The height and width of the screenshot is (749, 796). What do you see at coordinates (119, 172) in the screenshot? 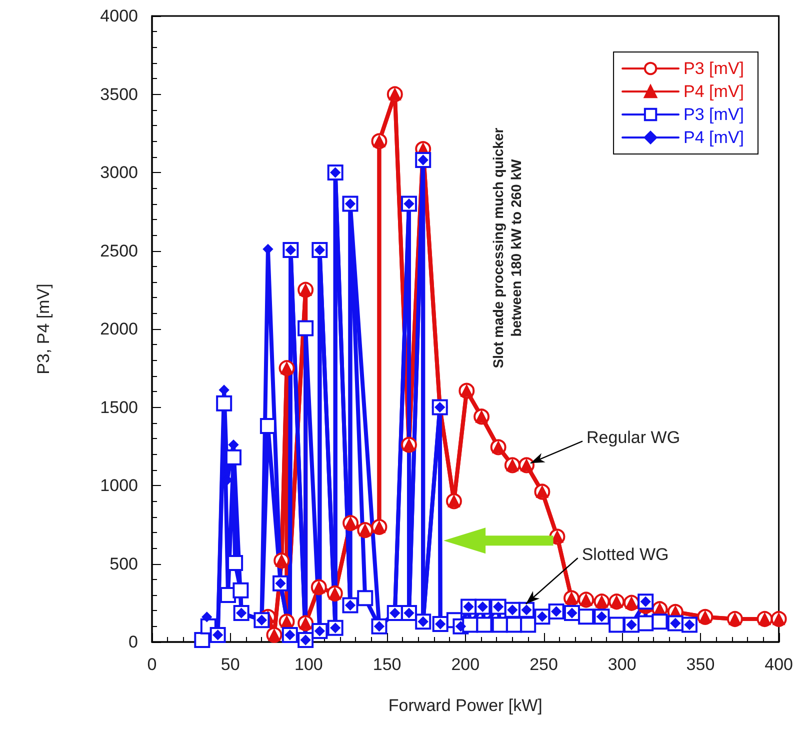
I see `y-tick-label: 3000` at bounding box center [119, 172].